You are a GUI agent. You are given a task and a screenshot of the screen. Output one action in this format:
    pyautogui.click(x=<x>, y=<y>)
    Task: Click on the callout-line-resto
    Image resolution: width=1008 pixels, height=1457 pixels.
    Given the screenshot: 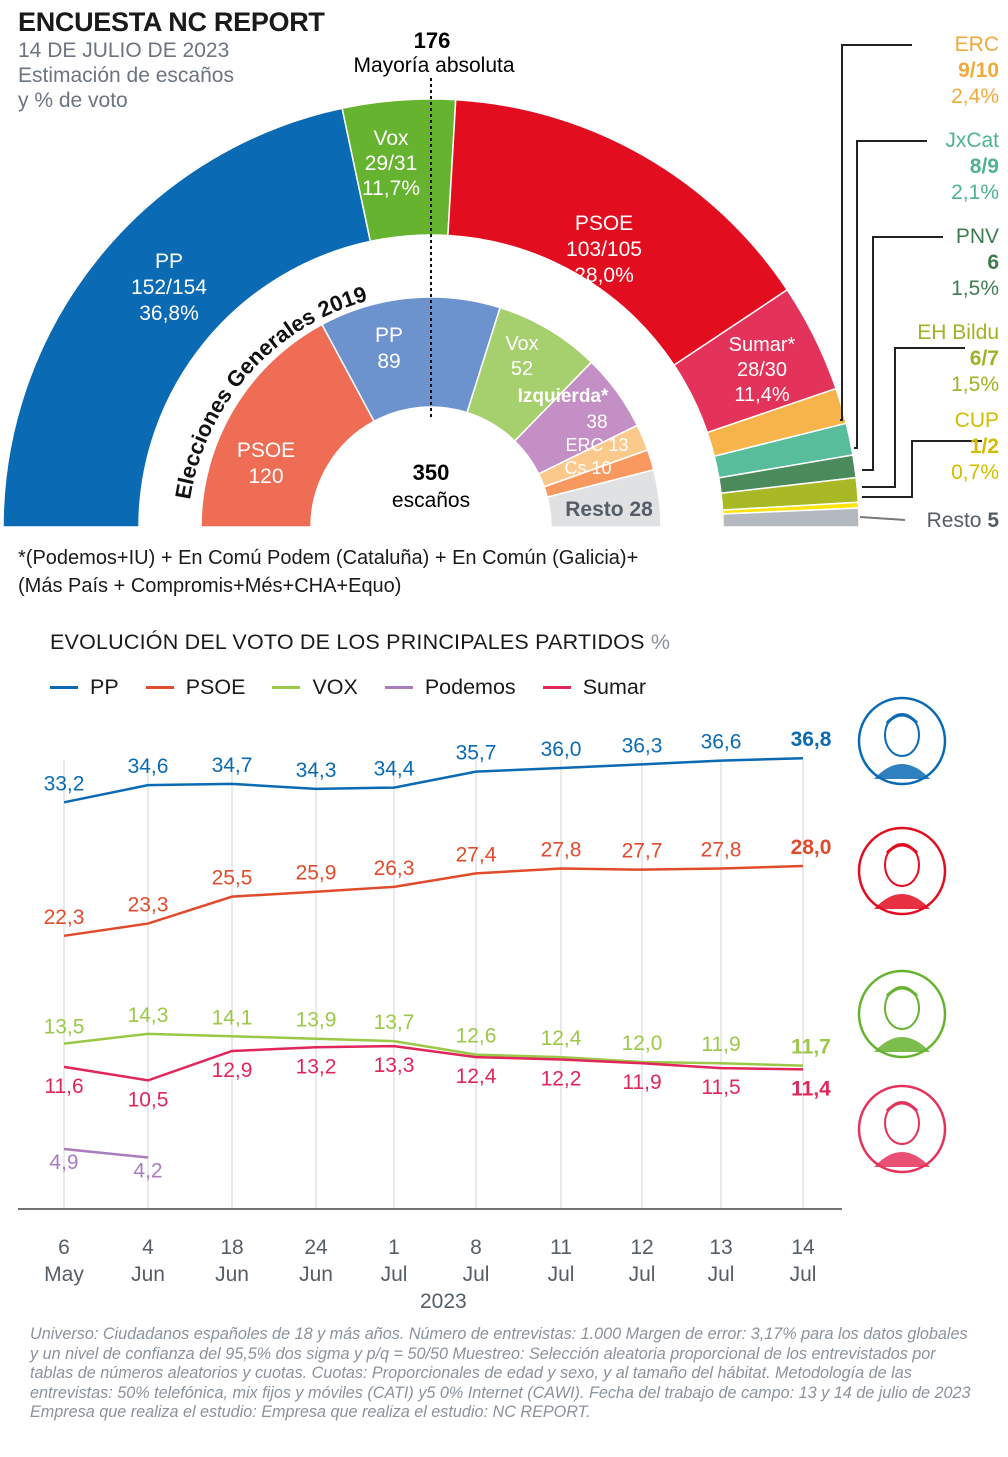 What is the action you would take?
    pyautogui.click(x=882, y=518)
    